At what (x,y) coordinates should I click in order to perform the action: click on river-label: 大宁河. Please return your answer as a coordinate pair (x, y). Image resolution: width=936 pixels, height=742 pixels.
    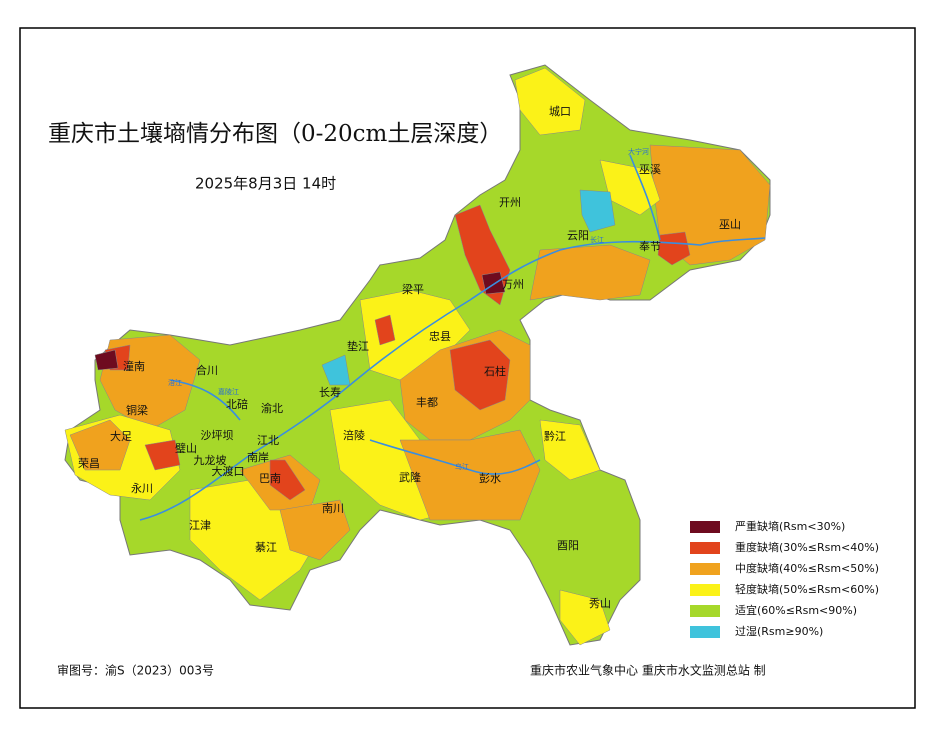
    Looking at the image, I should click on (638, 151).